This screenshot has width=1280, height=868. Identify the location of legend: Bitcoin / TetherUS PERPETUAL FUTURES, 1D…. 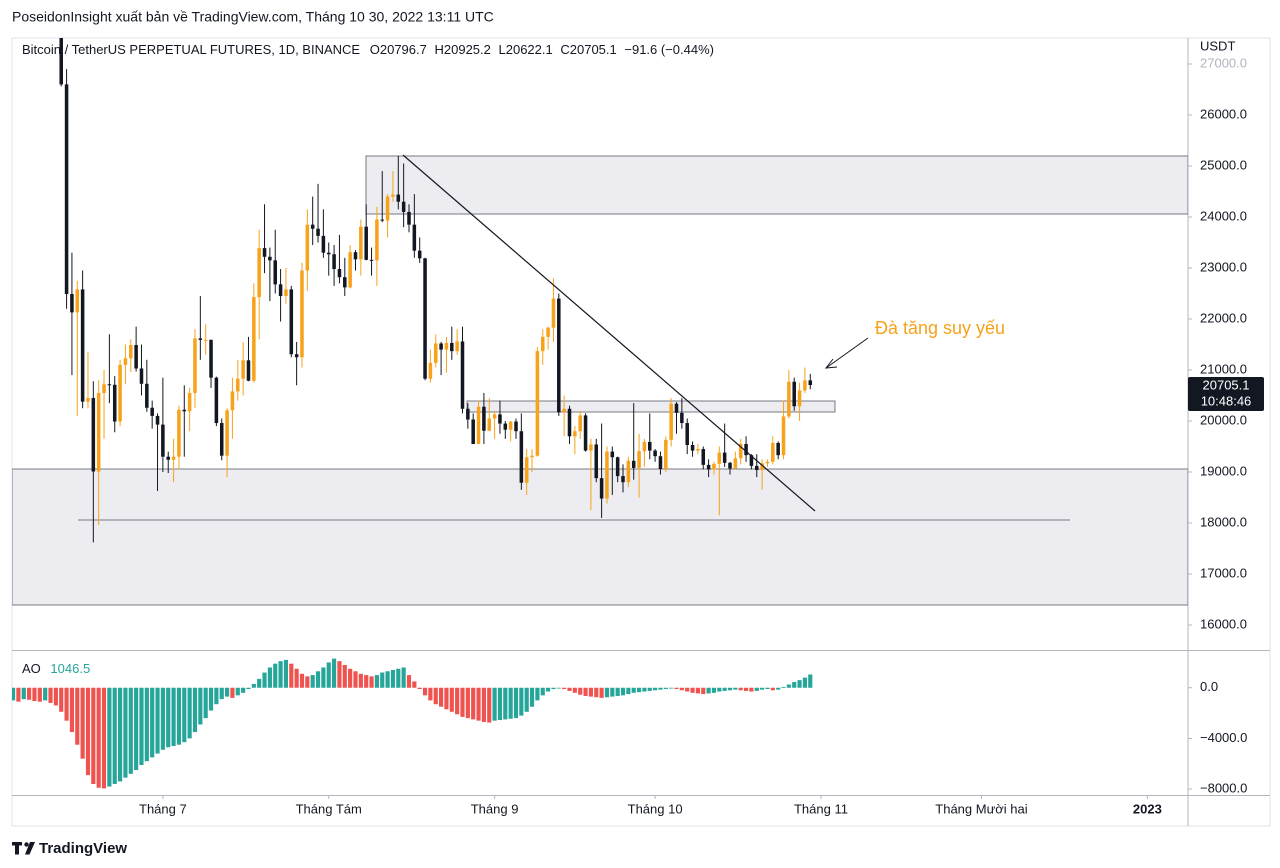
(368, 49).